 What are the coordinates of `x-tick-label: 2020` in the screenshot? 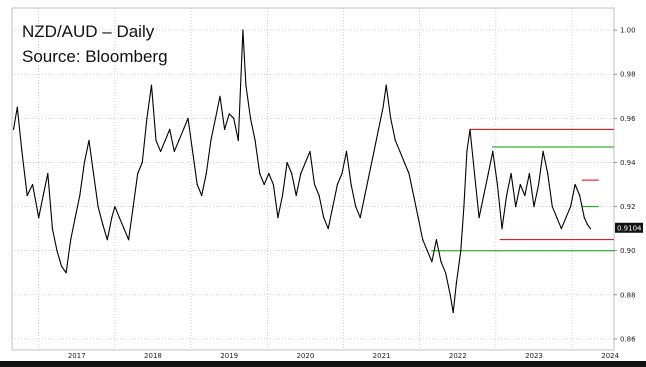 It's located at (305, 356).